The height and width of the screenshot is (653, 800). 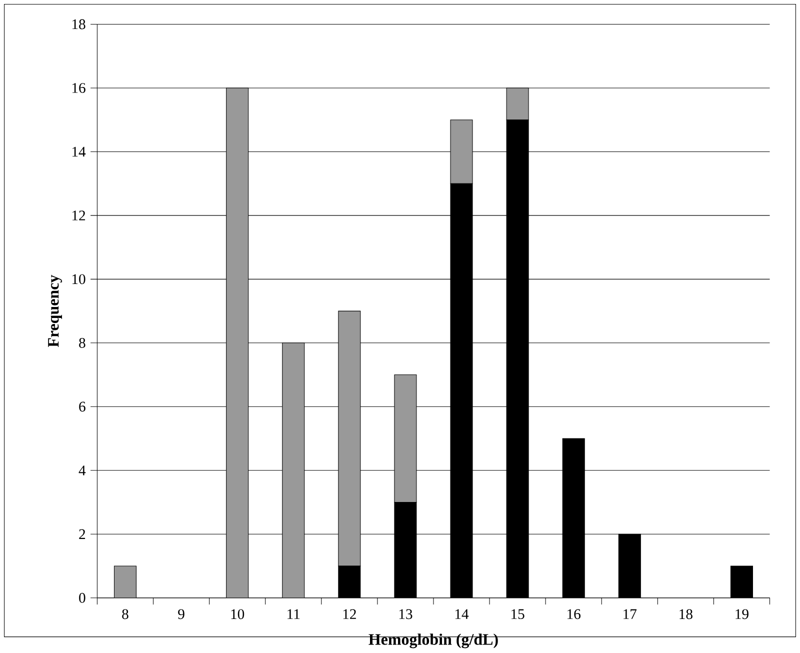 What do you see at coordinates (405, 614) in the screenshot?
I see `x-tick-label: 13` at bounding box center [405, 614].